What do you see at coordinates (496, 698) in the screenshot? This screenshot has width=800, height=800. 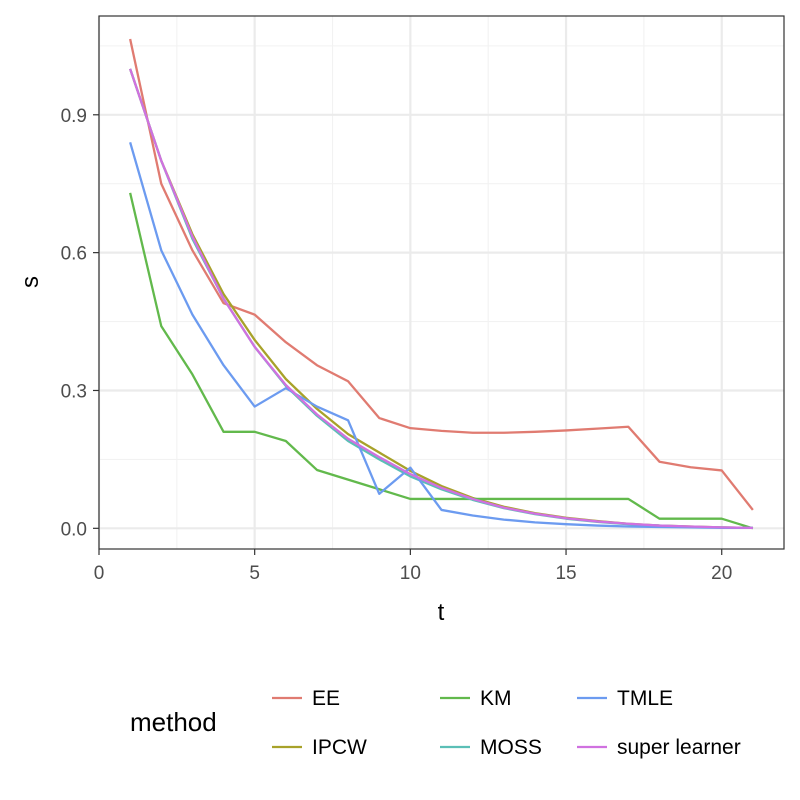 I see `legend-label: KM` at bounding box center [496, 698].